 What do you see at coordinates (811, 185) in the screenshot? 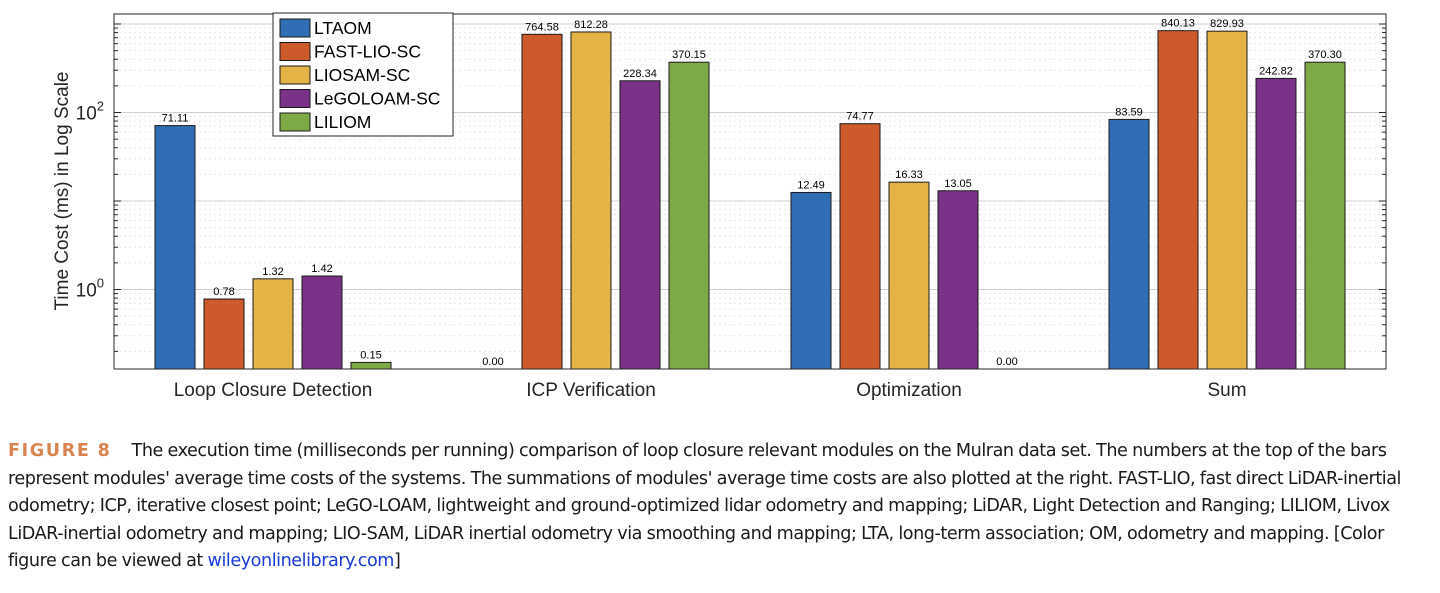
I see `bar-value-label: 12.49` at bounding box center [811, 185].